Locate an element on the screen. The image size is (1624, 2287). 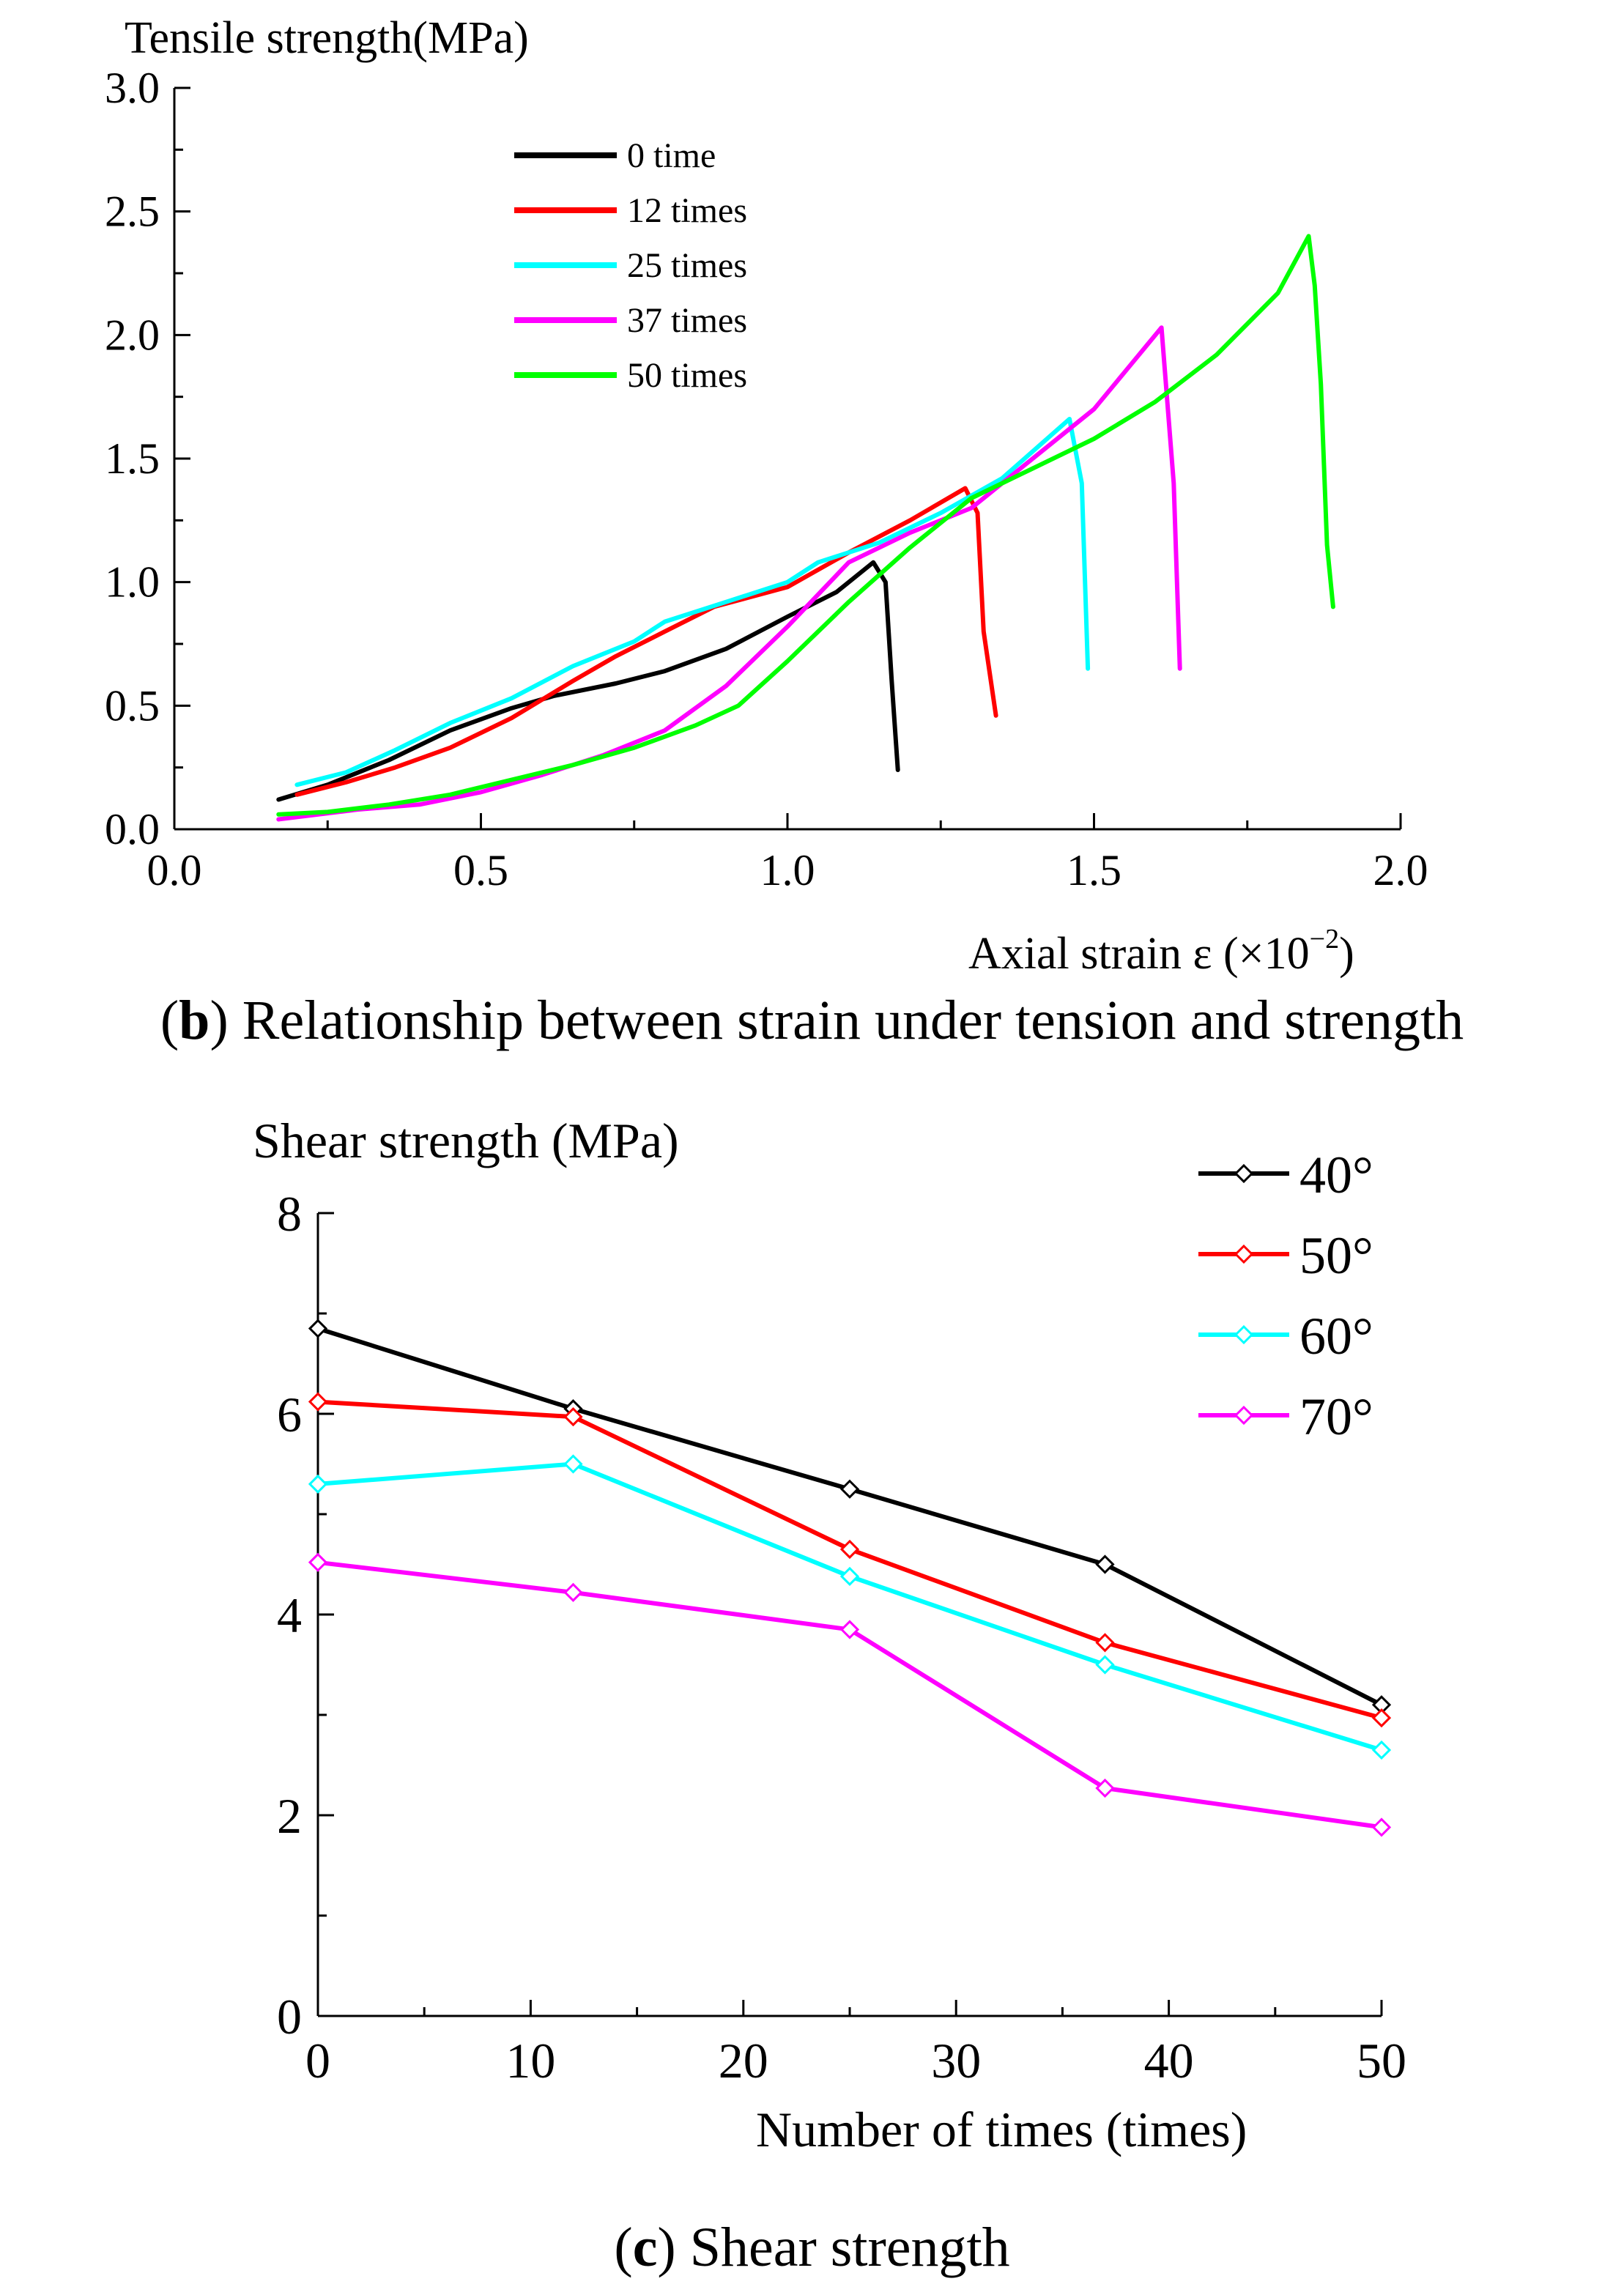
legend-label: 50° is located at coordinates (1336, 1255).